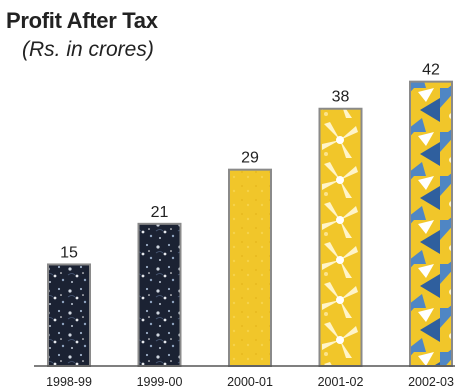 The image size is (455, 392). Describe the element at coordinates (250, 382) in the screenshot. I see `x-tick-label-2000-01: 2000-01` at that location.